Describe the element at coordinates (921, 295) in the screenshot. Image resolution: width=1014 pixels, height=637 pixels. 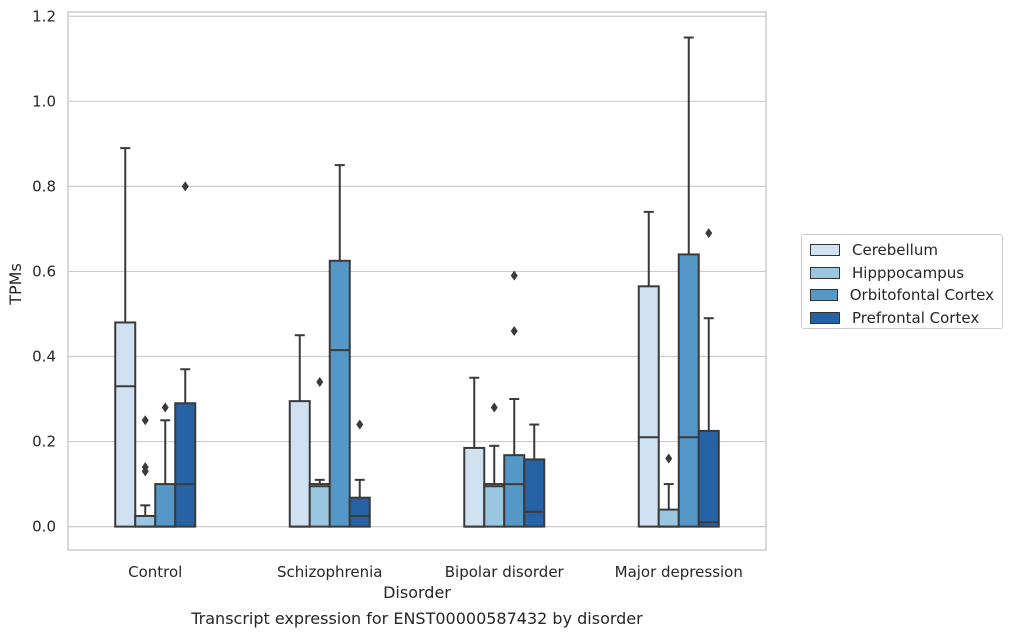
I see `legend-label: Orbitofontal Cortex` at that location.